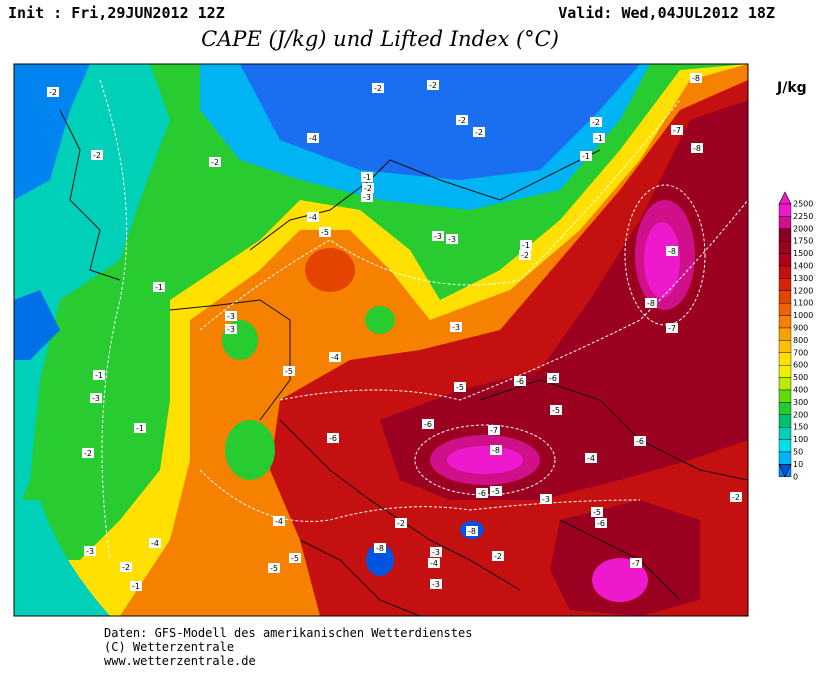 This screenshot has height=683, width=820. What do you see at coordinates (620, 580) in the screenshot?
I see `field-magenta3` at bounding box center [620, 580].